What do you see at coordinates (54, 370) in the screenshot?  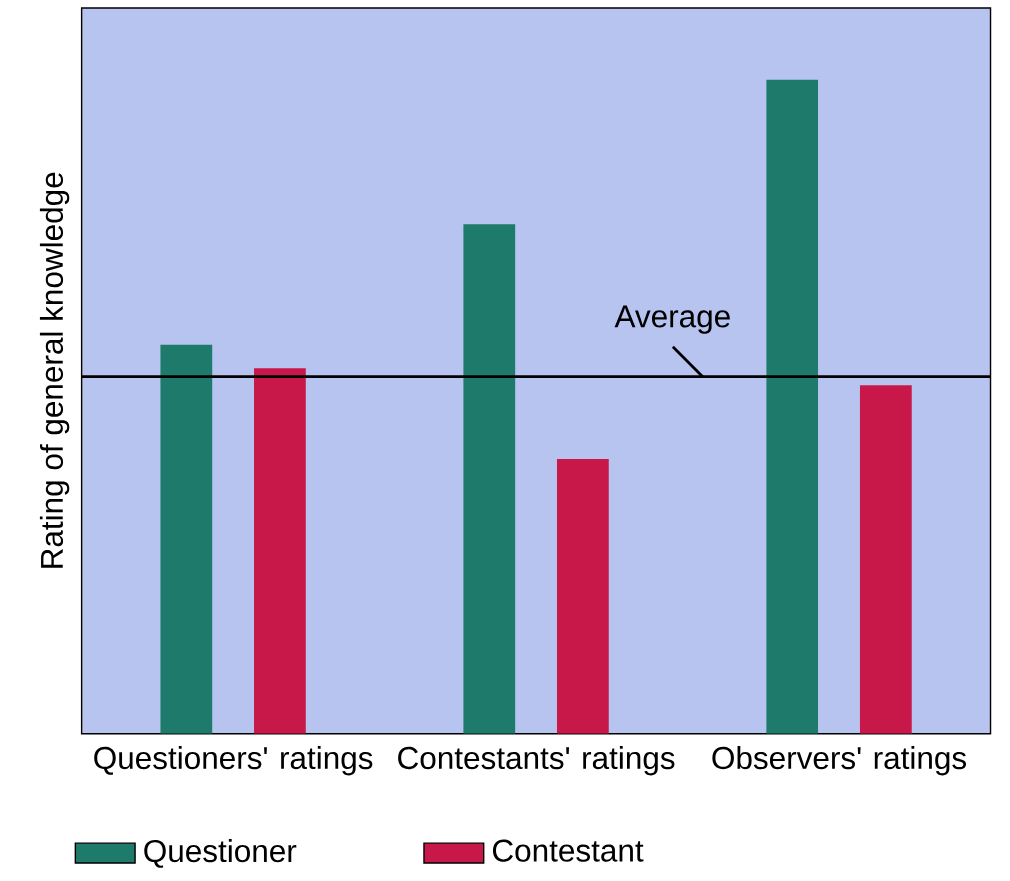 I see `y-axis-title: Rating of general knowledge` at bounding box center [54, 370].